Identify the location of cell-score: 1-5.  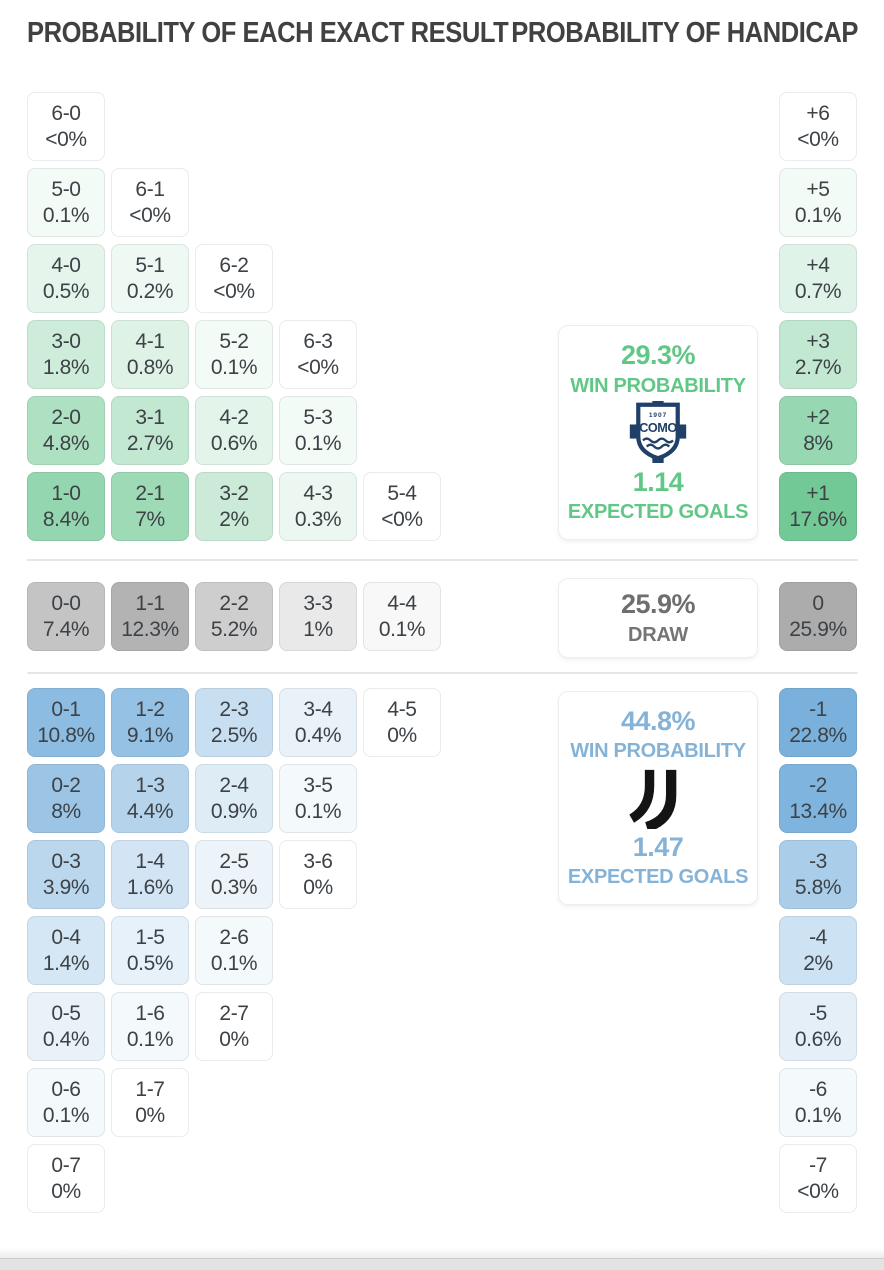
(150, 937).